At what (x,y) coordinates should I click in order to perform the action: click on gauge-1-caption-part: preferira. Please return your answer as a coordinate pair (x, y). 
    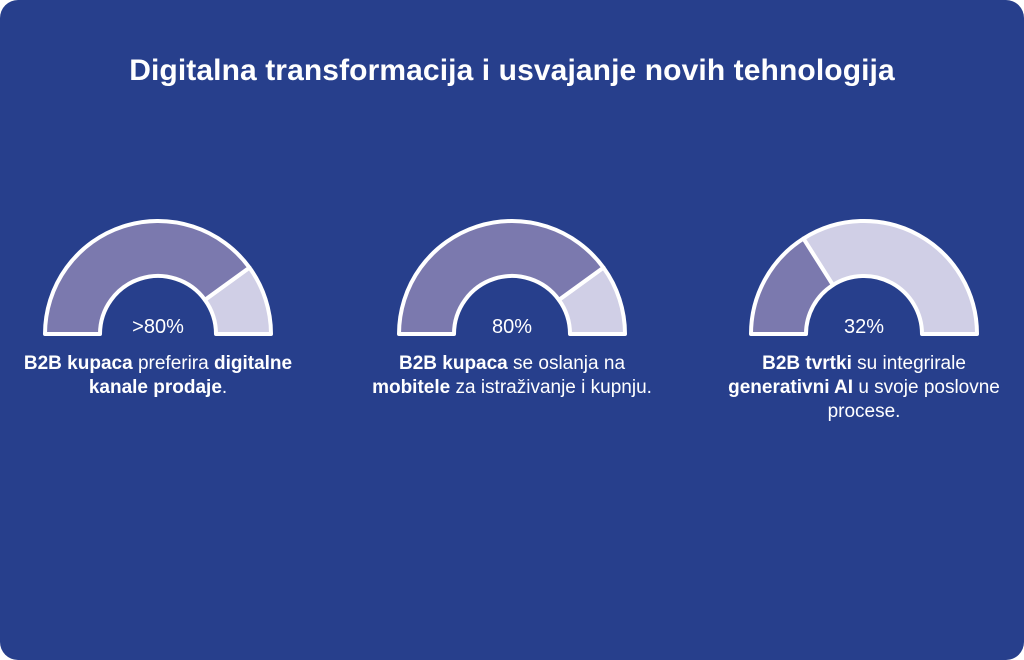
    Looking at the image, I should click on (173, 363).